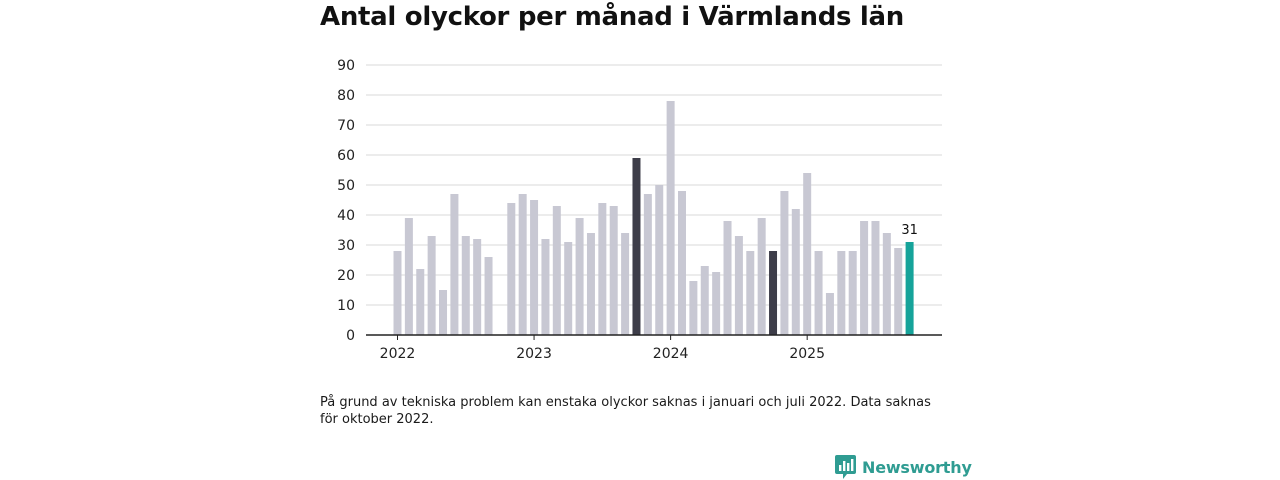 The image size is (1280, 480). What do you see at coordinates (346, 66) in the screenshot?
I see `y-tick-label: 90` at bounding box center [346, 66].